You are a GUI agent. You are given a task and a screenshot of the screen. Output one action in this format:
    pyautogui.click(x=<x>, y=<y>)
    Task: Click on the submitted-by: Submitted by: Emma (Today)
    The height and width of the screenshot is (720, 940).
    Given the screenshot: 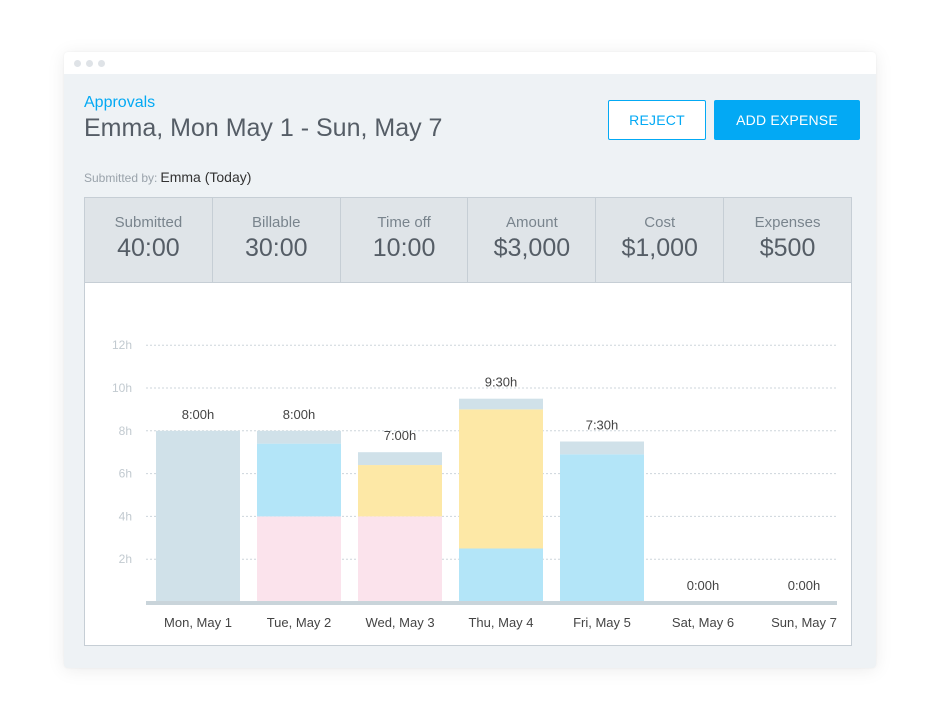 What is the action you would take?
    pyautogui.click(x=167, y=178)
    